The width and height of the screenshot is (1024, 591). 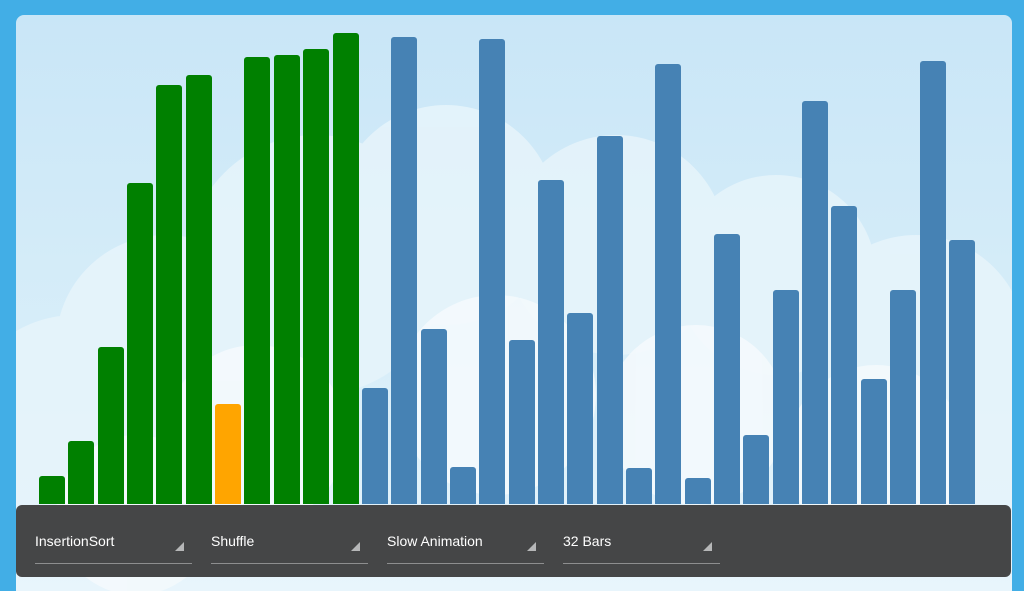 I want to click on action-select-value: Shuffle, so click(x=233, y=541).